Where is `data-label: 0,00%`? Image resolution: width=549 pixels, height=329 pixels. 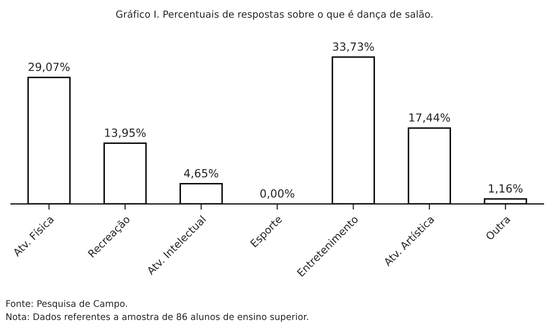
data-label: 0,00% is located at coordinates (277, 194).